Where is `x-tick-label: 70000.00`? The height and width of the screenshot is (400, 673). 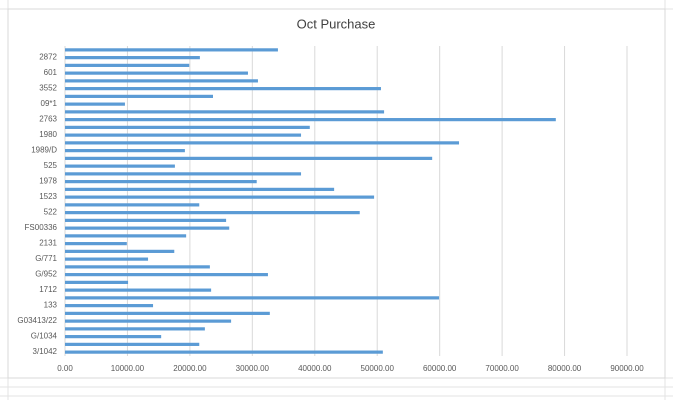 x-tick-label: 70000.00 is located at coordinates (502, 368).